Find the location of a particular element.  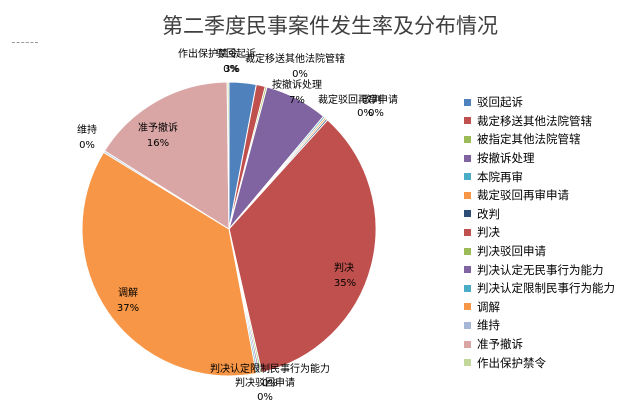

legend-item: 驳回起诉 is located at coordinates (546, 102).